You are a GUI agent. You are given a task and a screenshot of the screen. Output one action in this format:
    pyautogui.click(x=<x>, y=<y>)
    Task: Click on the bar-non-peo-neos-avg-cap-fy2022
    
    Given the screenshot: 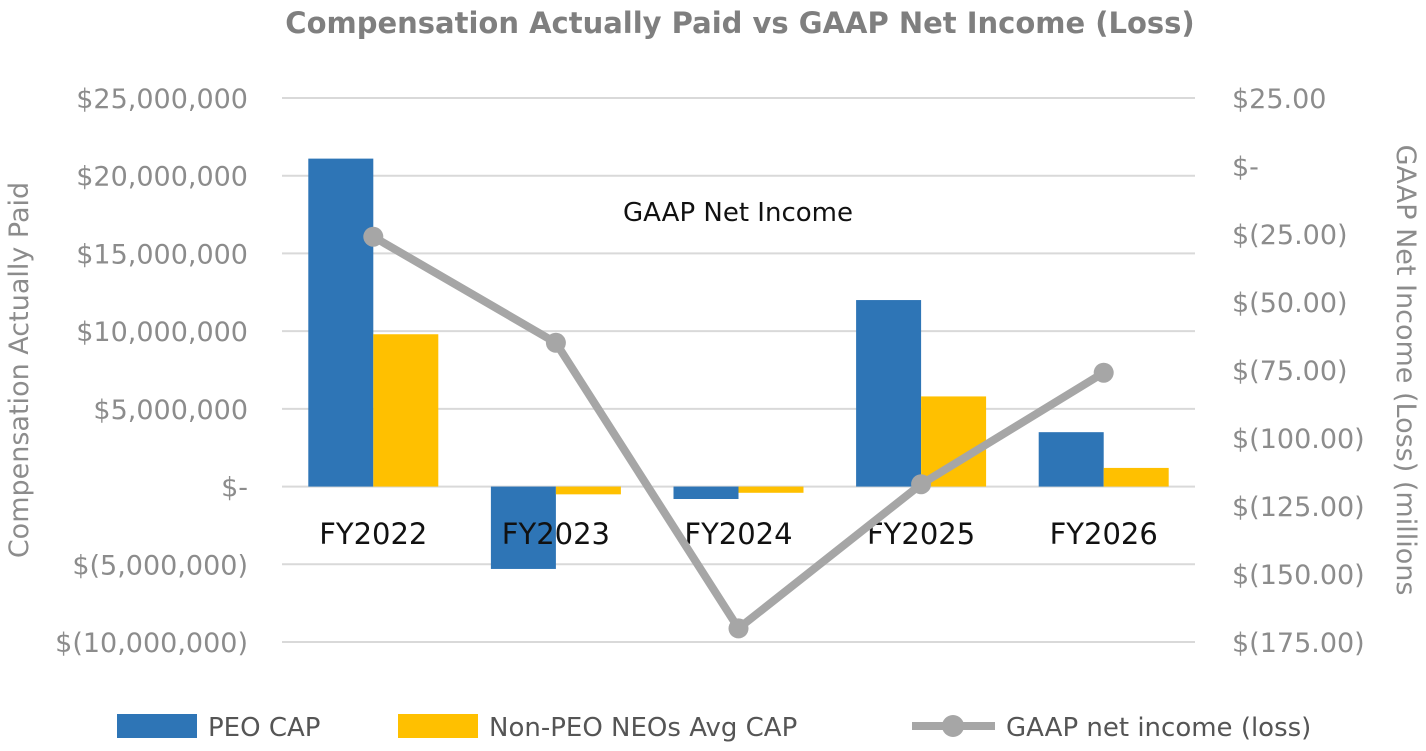 What is the action you would take?
    pyautogui.click(x=406, y=410)
    